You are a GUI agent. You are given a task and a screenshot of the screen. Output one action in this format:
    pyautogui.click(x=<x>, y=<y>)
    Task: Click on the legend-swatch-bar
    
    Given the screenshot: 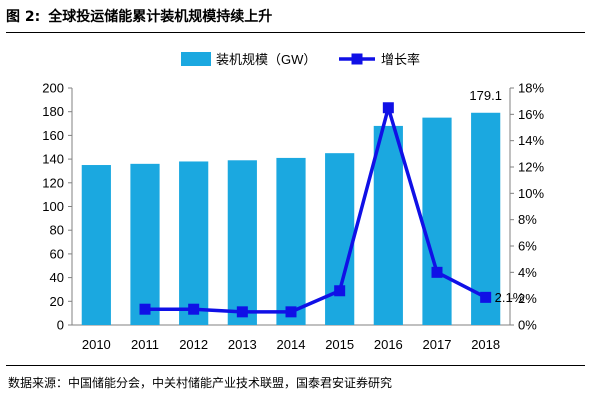 What is the action you would take?
    pyautogui.click(x=196, y=59)
    